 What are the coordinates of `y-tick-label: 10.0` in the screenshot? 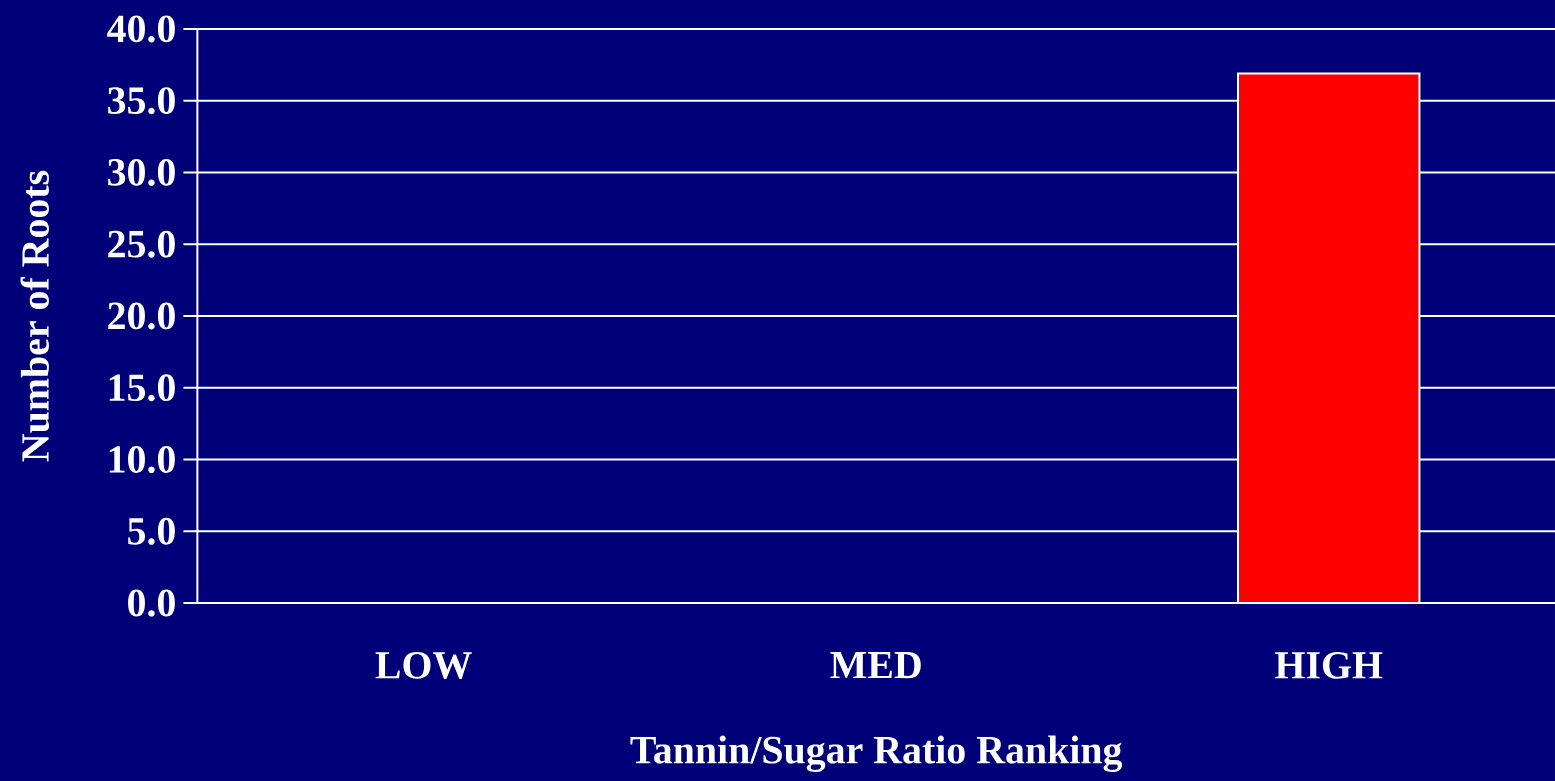 It's located at (142, 459).